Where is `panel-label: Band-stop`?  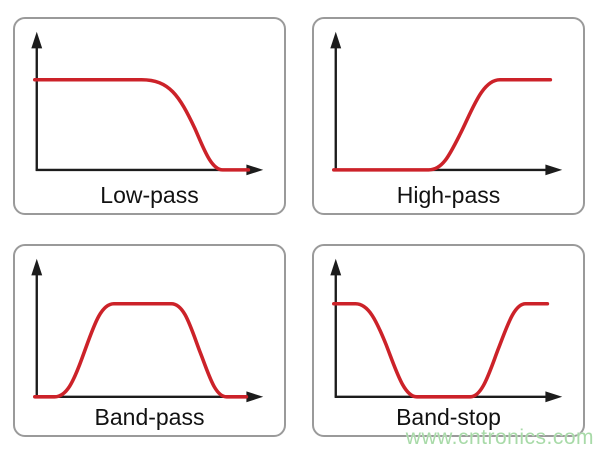
panel-label: Band-stop is located at coordinates (448, 416).